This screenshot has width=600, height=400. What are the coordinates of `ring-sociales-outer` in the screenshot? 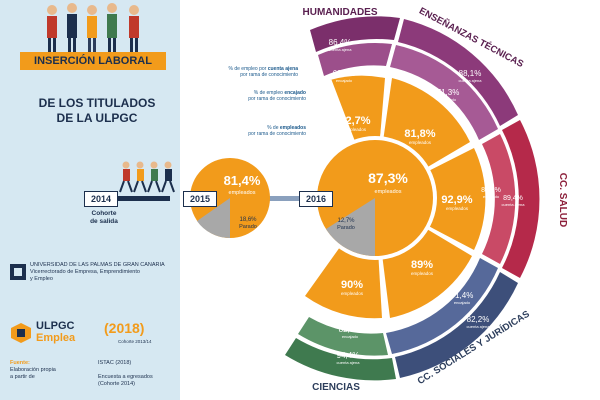 It's located at (456, 325).